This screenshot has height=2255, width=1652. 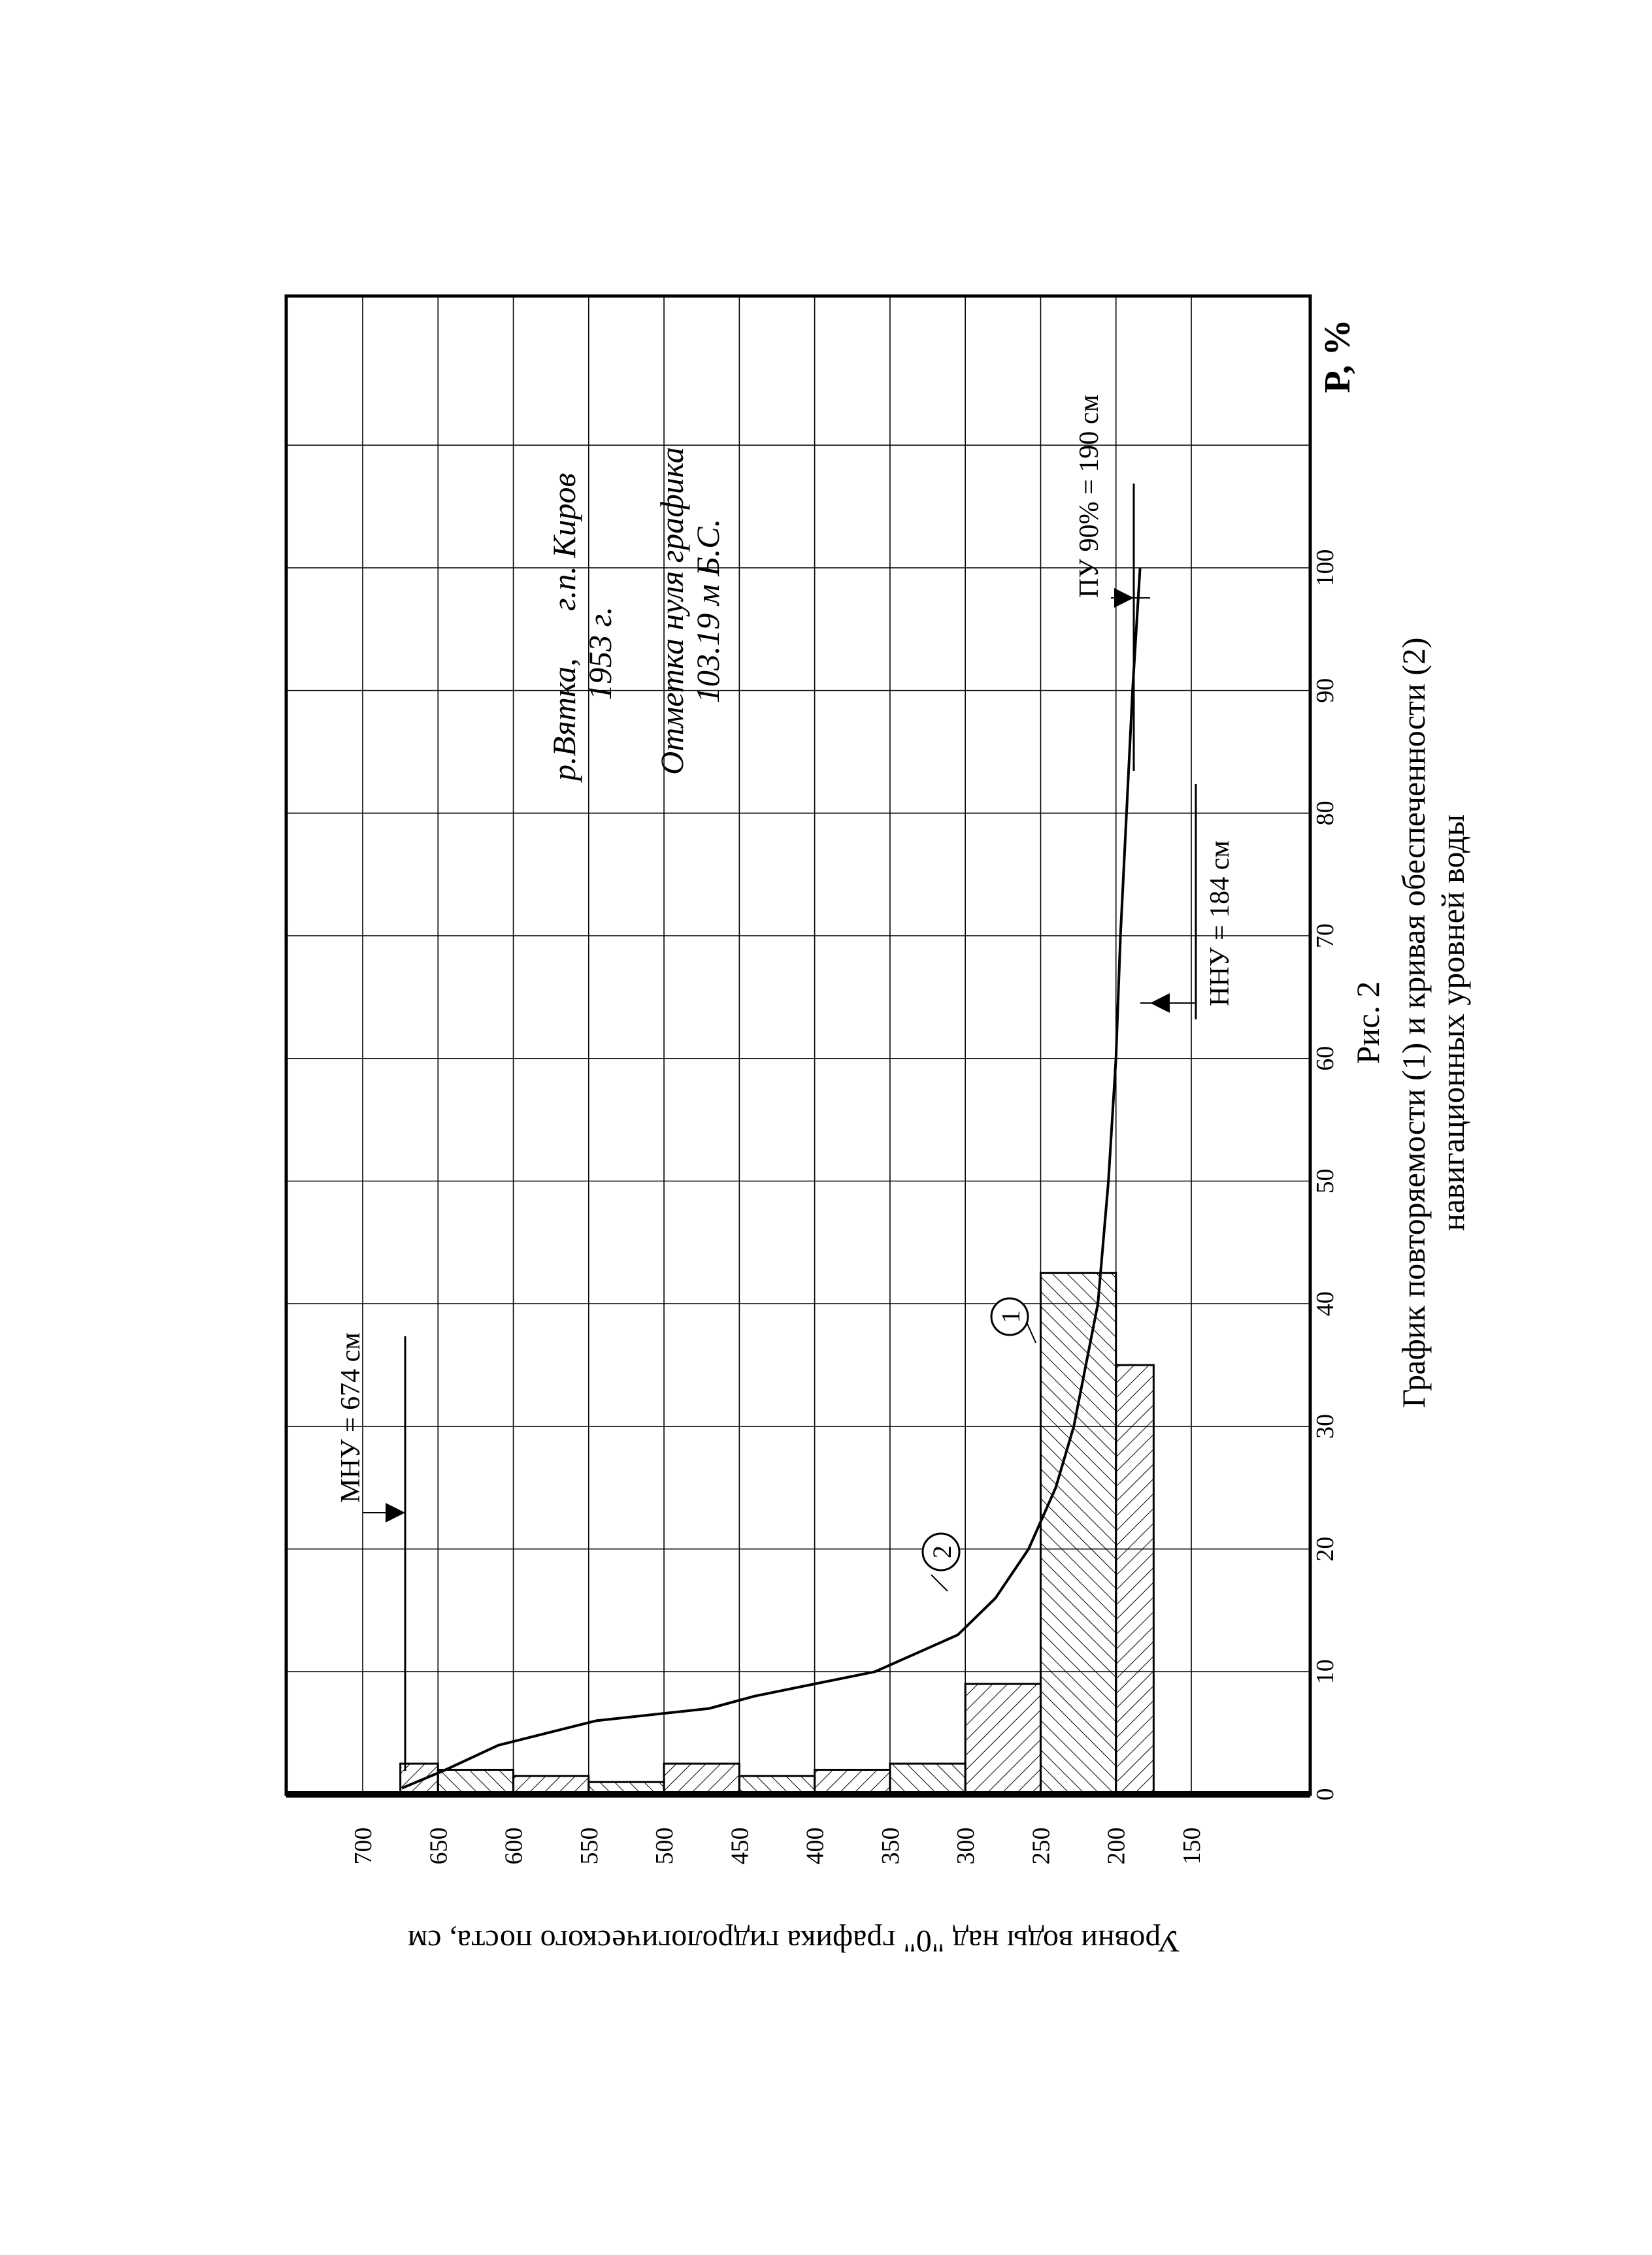 What do you see at coordinates (564, 542) in the screenshot?
I see `station-gauge-label: г.п. Киров` at bounding box center [564, 542].